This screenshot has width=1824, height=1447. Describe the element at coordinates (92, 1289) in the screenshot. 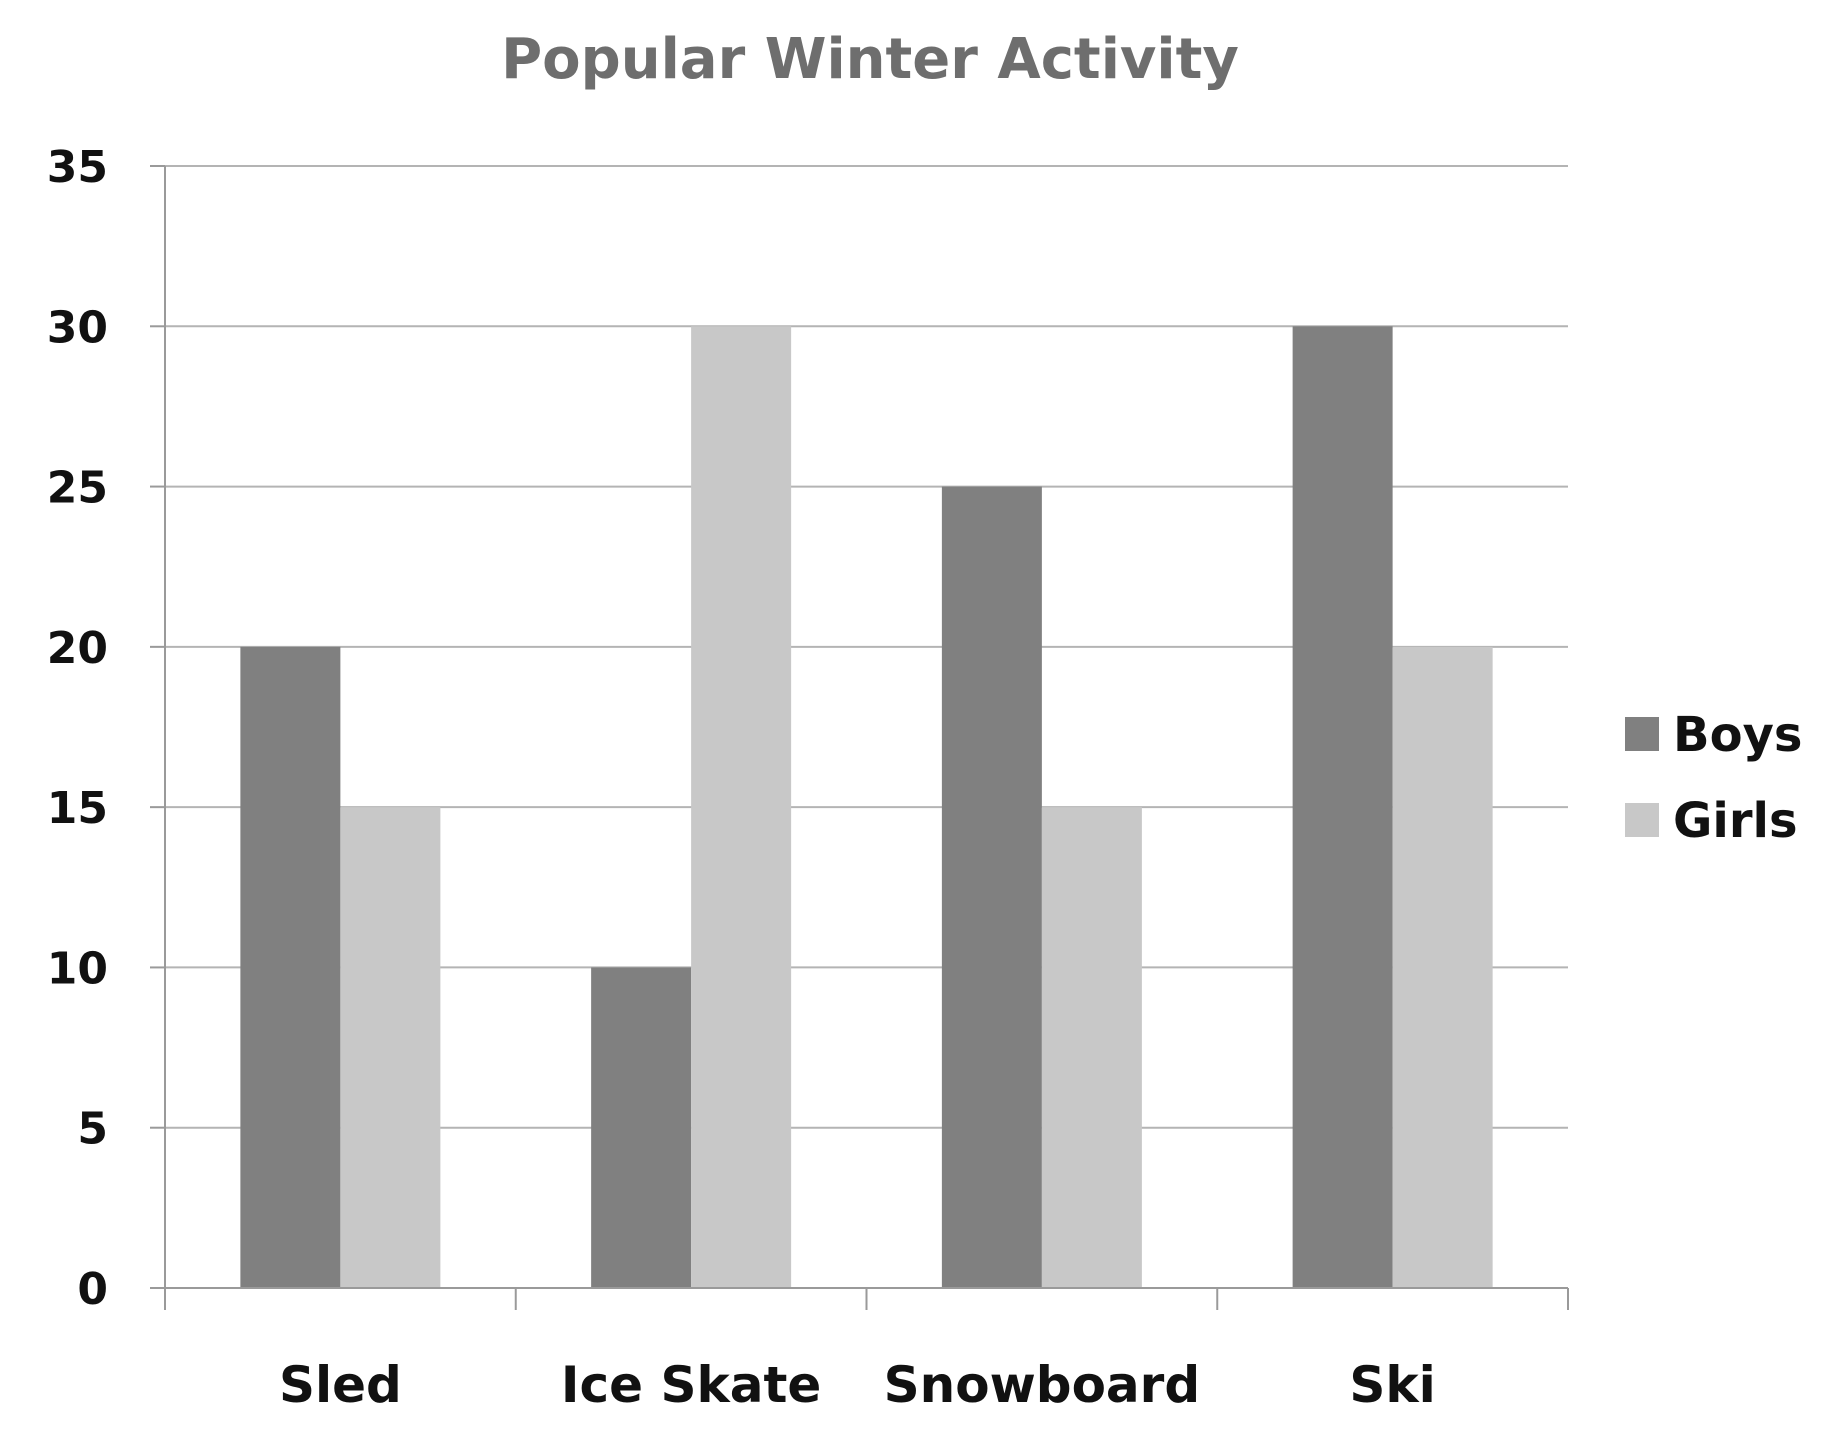

I see `y-tick-label: 0` at that location.